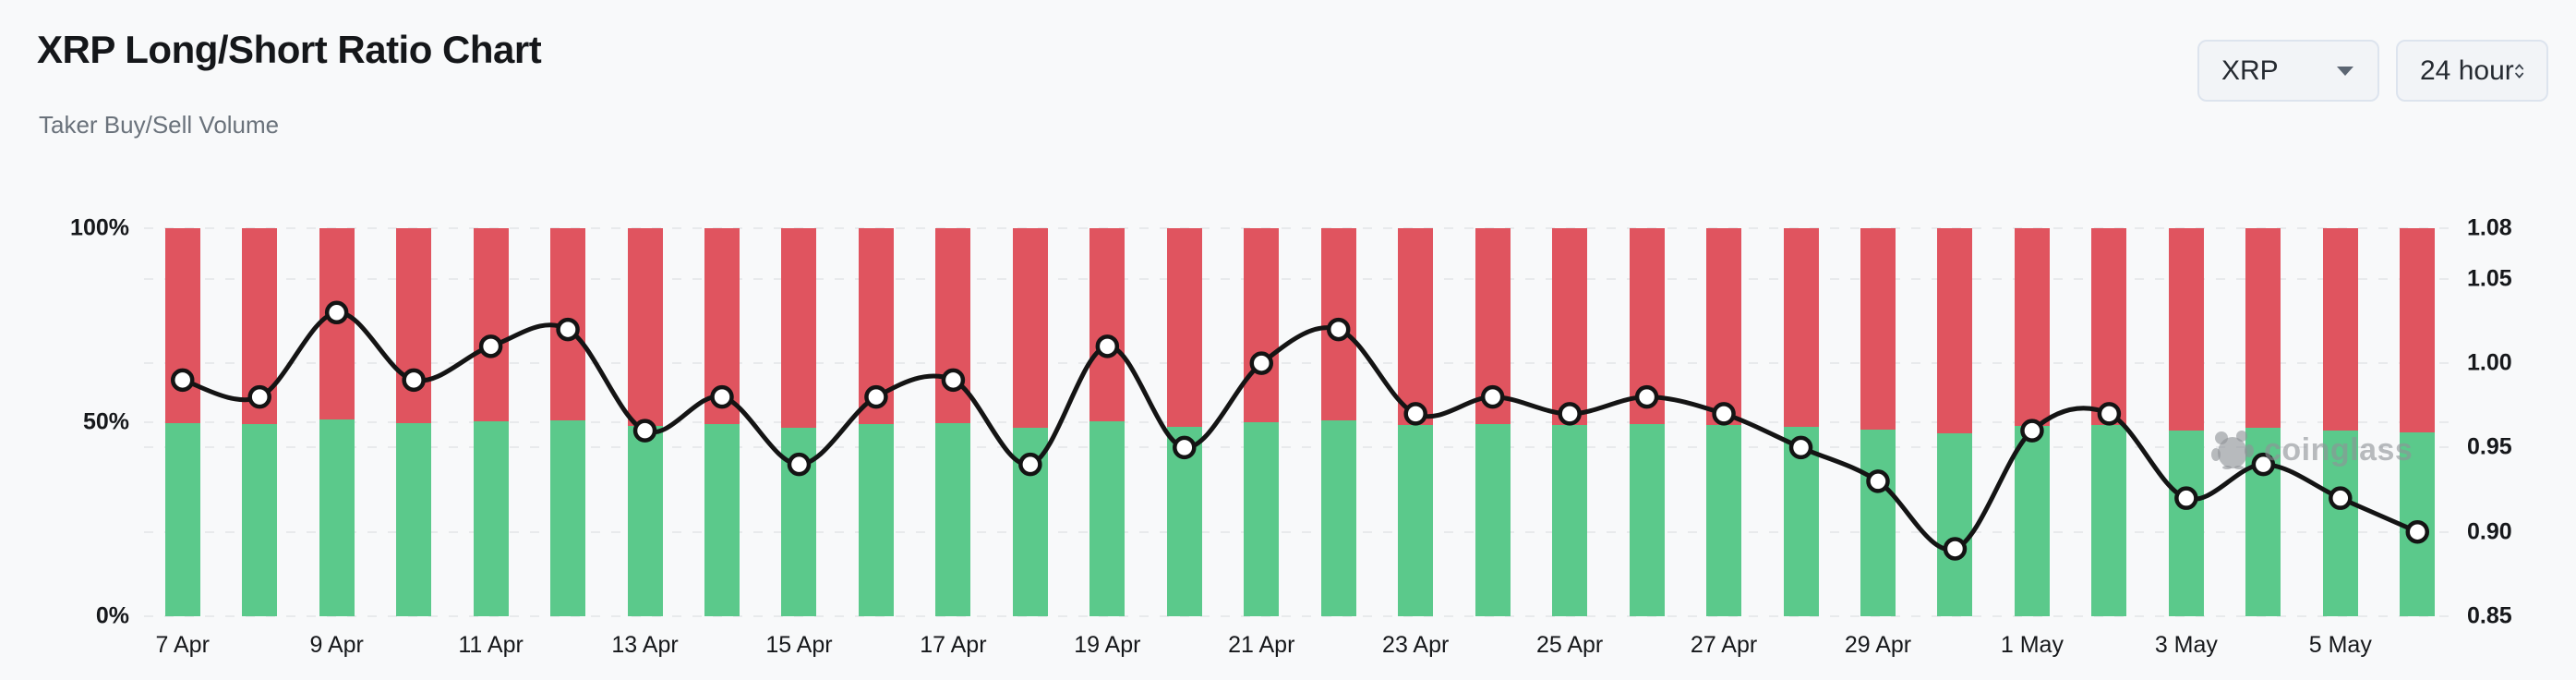 This screenshot has height=680, width=2576. Describe the element at coordinates (2232, 450) in the screenshot. I see `coinglass-logo-icon` at that location.